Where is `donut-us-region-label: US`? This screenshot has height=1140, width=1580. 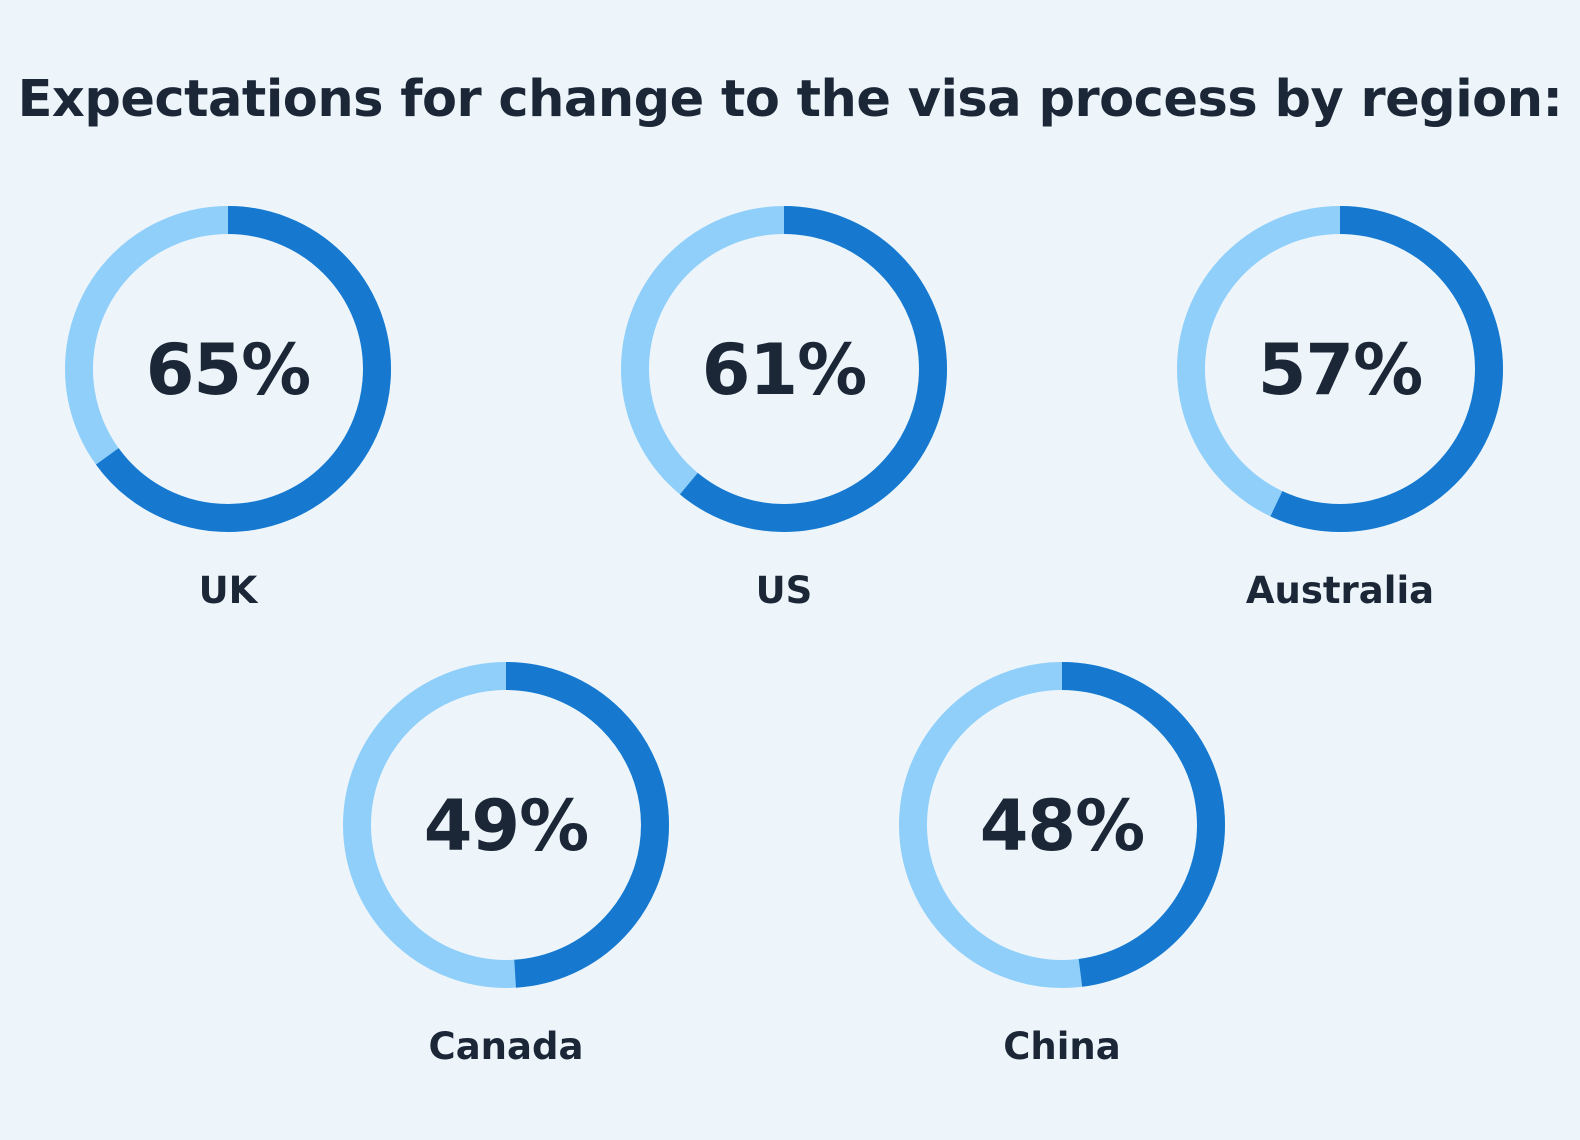
donut-us-region-label: US is located at coordinates (784, 590).